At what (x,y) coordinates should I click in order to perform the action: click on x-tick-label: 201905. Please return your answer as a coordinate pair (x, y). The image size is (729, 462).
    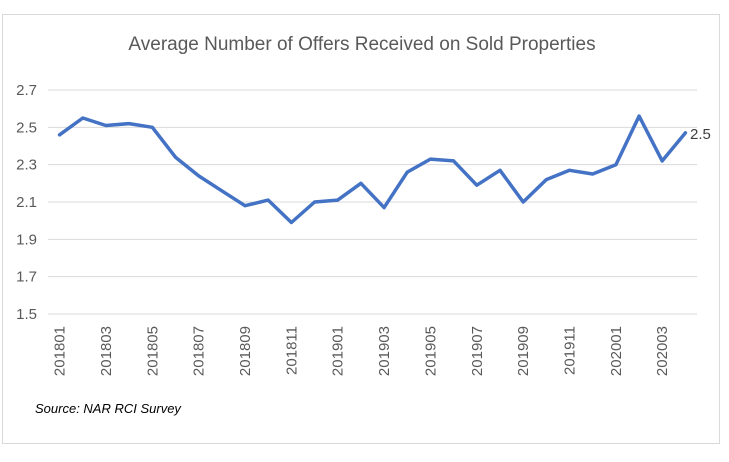
    Looking at the image, I should click on (430, 351).